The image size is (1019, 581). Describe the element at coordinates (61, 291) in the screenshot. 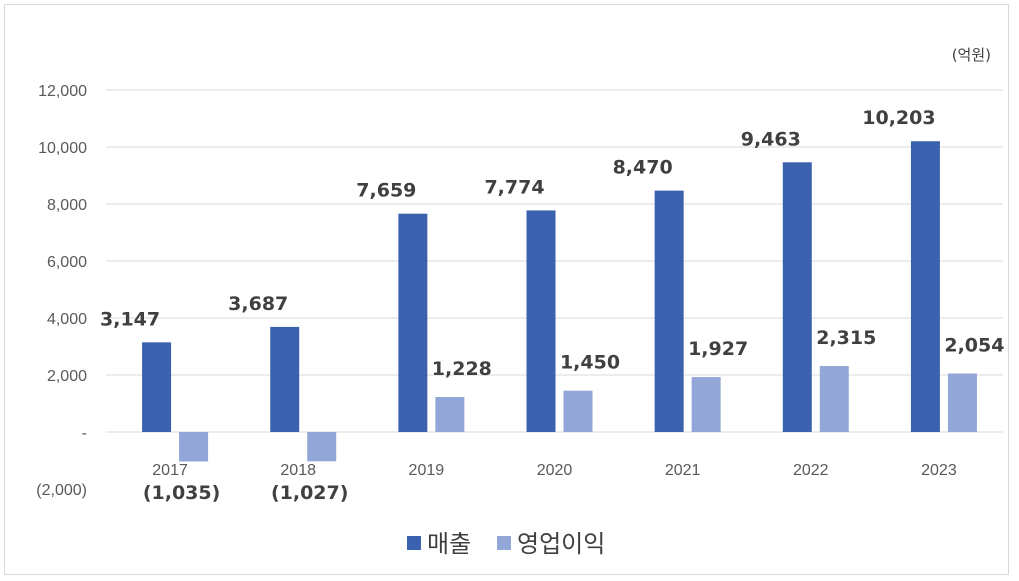

I see `y-axis: (2,000) - 2,000 4,000 6,000 8,000 10,000 12,000` at that location.